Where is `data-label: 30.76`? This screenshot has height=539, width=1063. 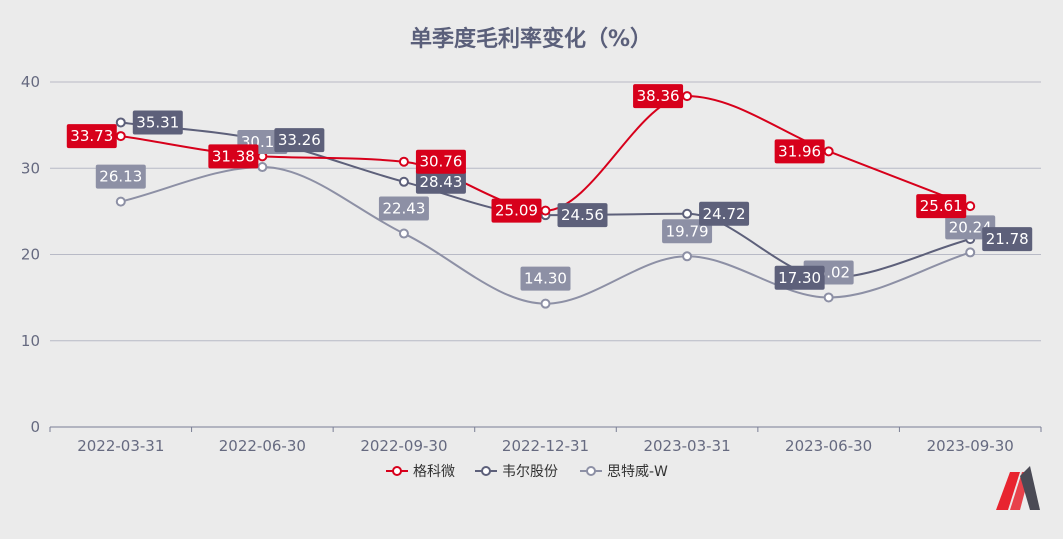 data-label: 30.76 is located at coordinates (440, 162).